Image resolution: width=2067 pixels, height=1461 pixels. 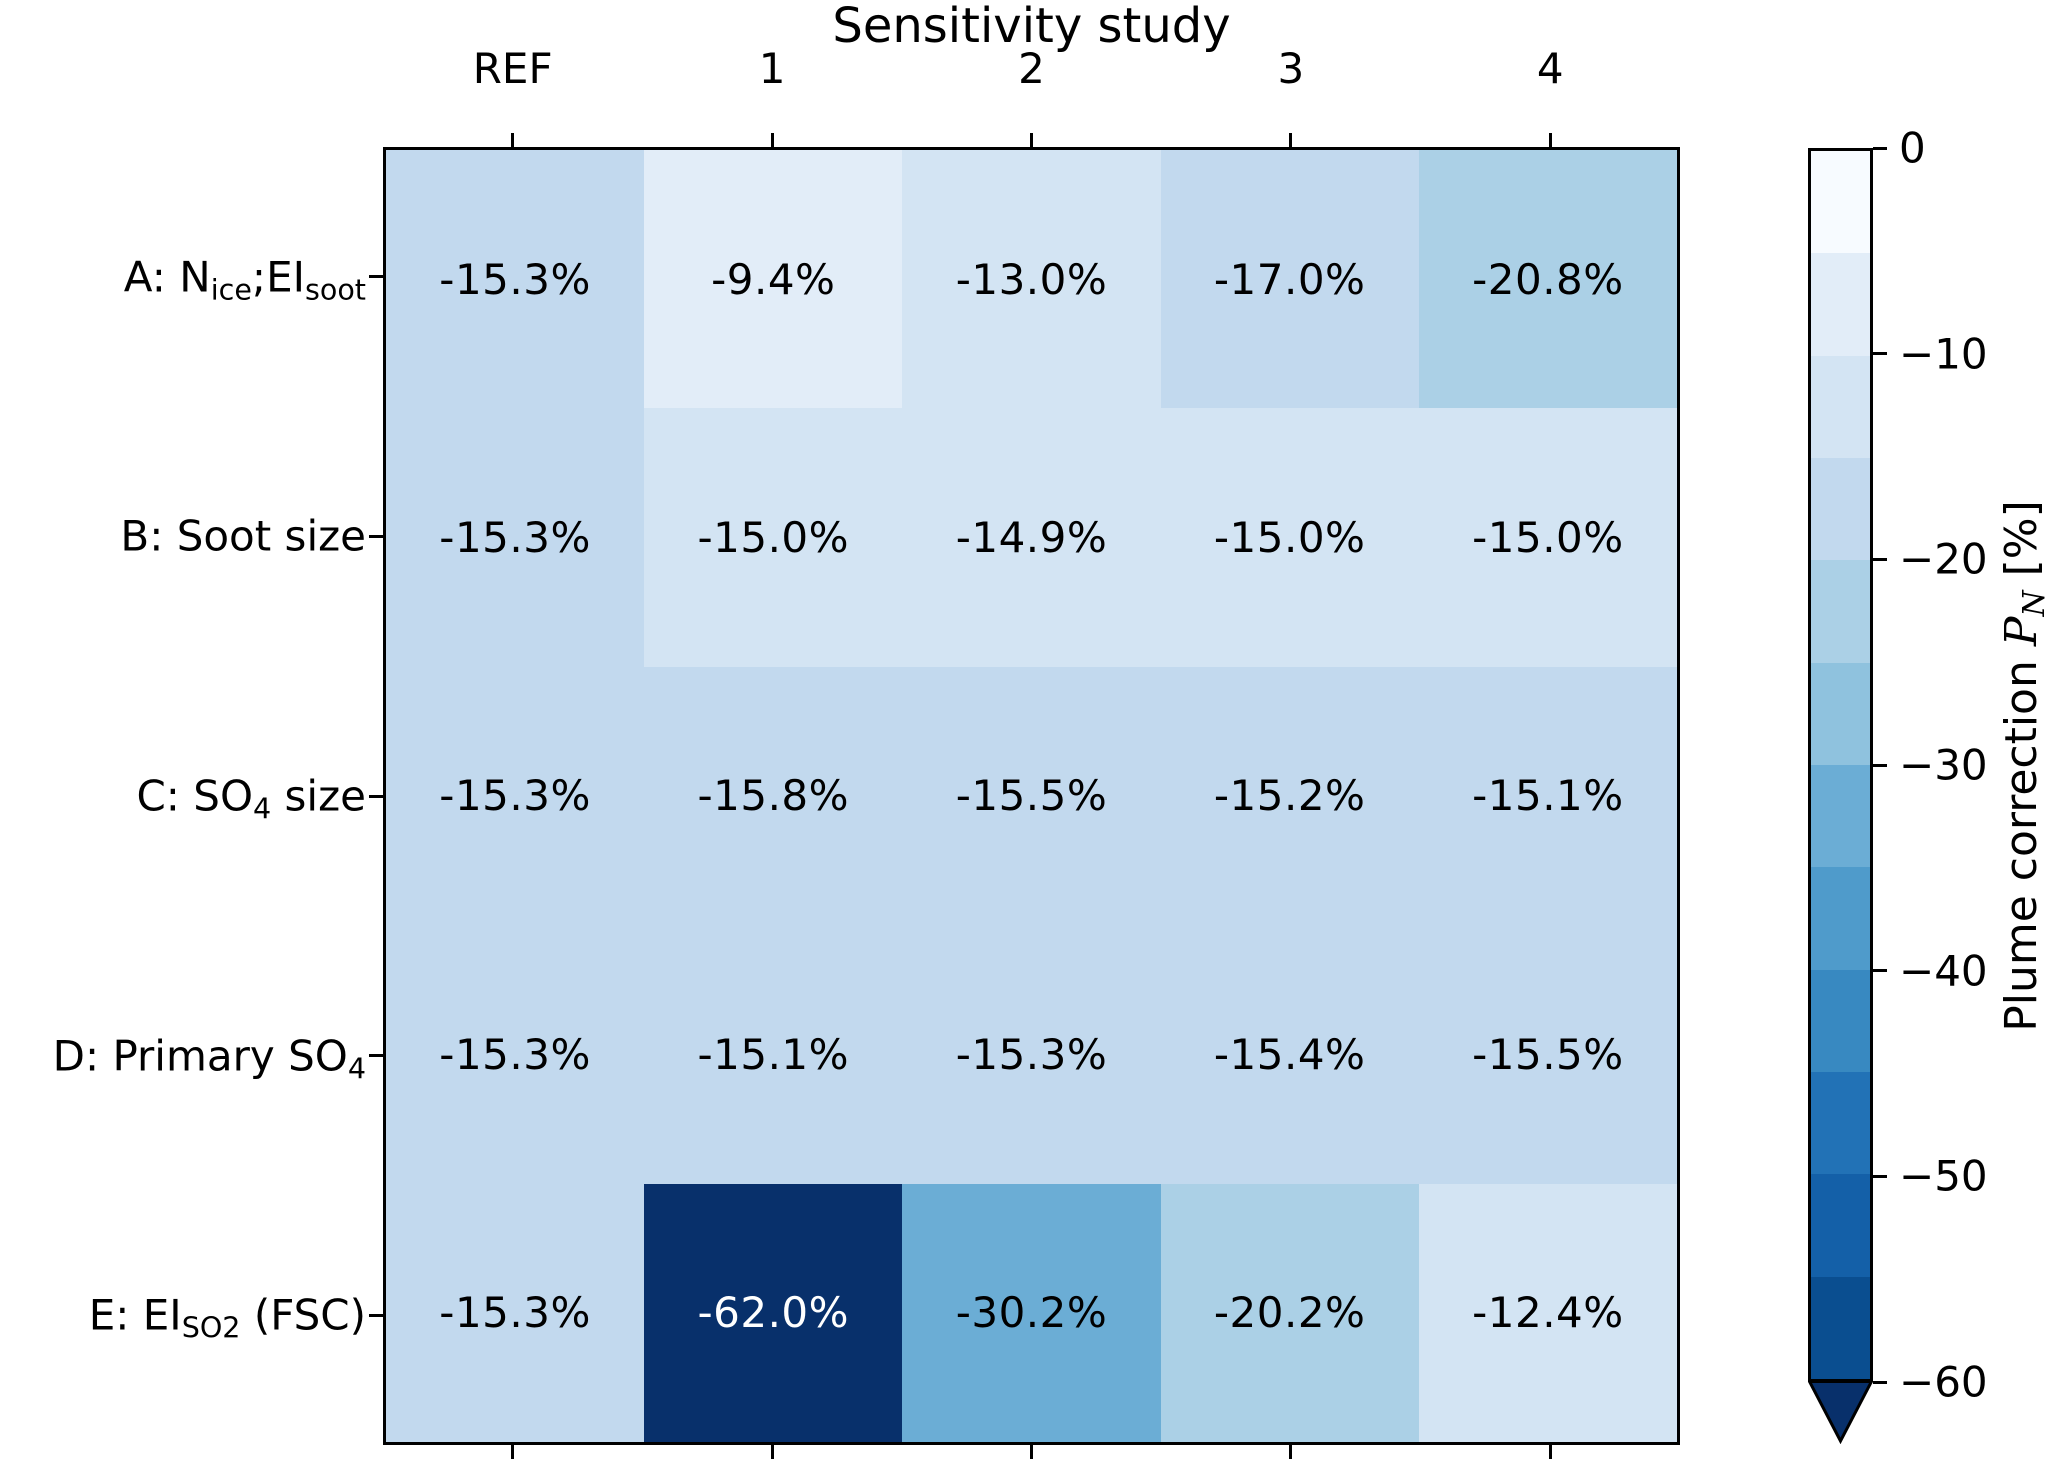 I want to click on colorbar-extend-arrow-icon, so click(x=1840, y=1412).